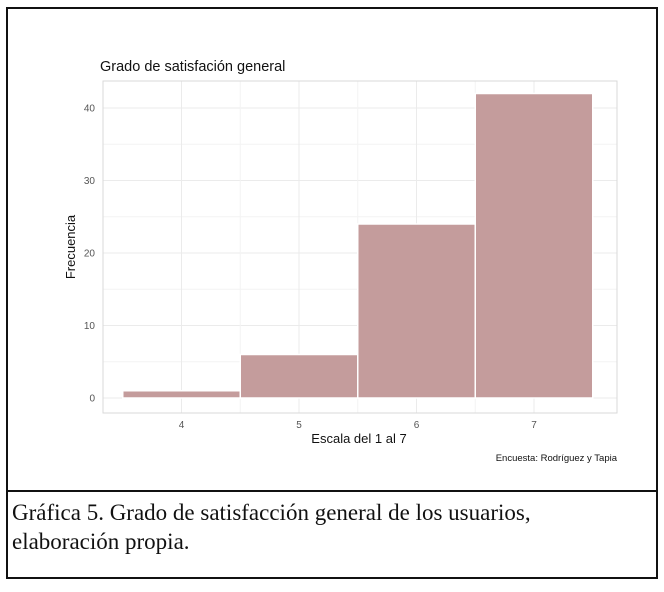 The image size is (664, 592). Describe the element at coordinates (182, 425) in the screenshot. I see `x-tick-label: 4` at that location.